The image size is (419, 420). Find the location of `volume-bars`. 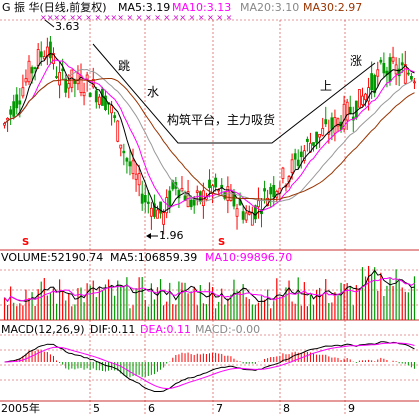

volume-bars is located at coordinates (209, 292).